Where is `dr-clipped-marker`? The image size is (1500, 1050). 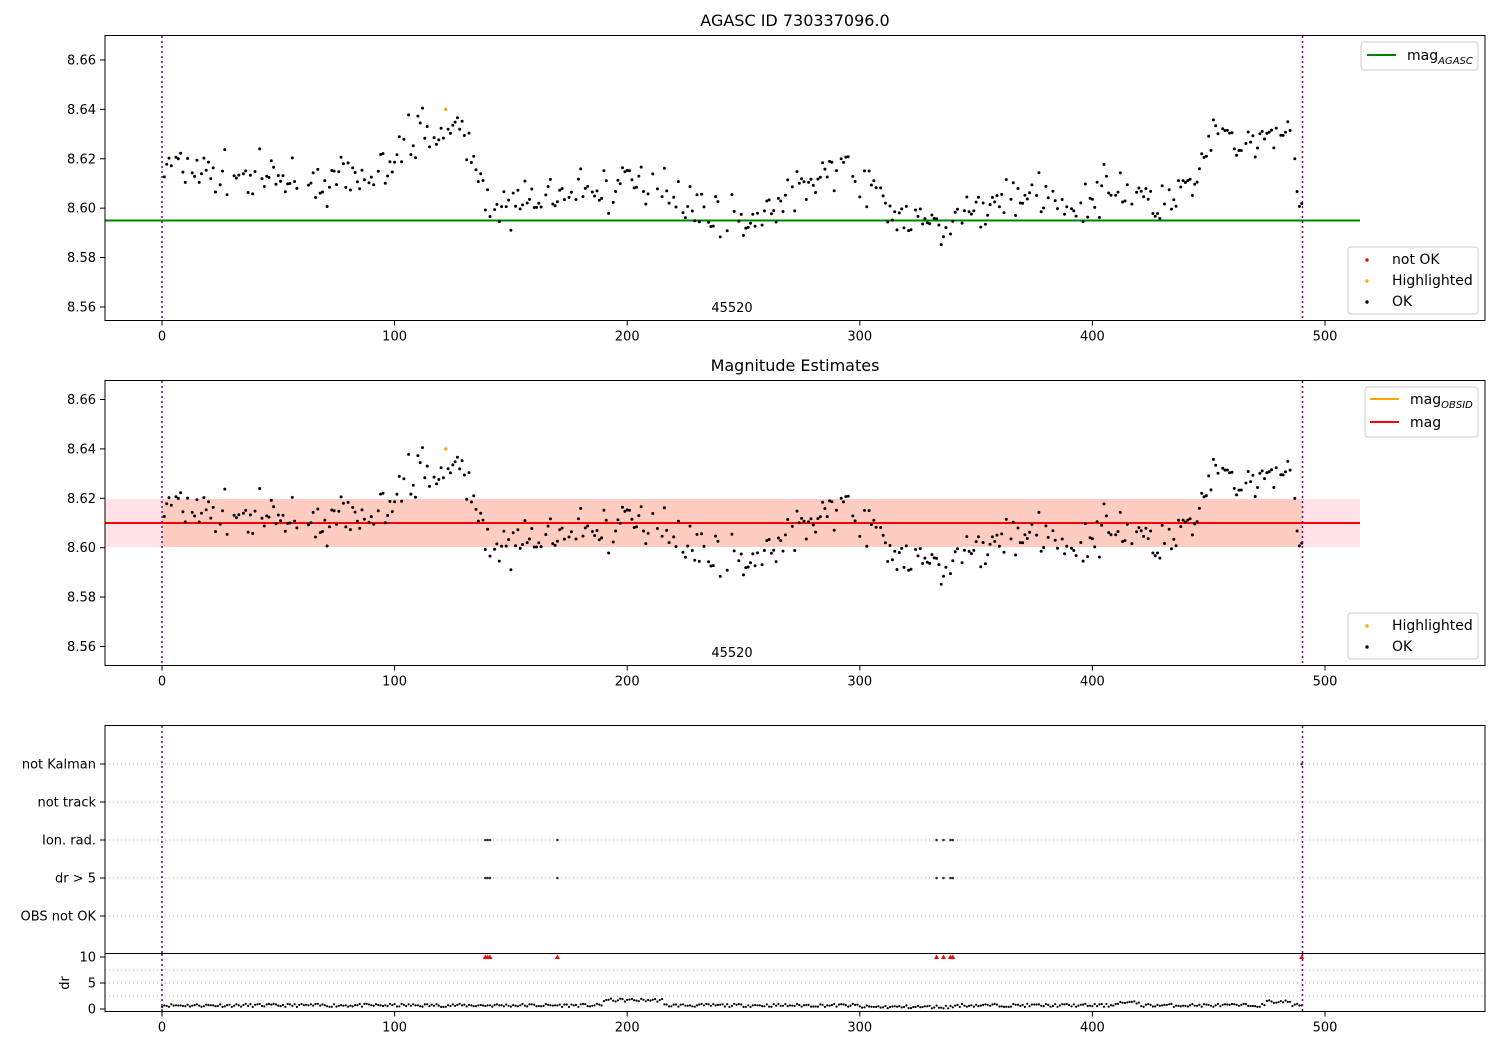 dr-clipped-marker is located at coordinates (1302, 956).